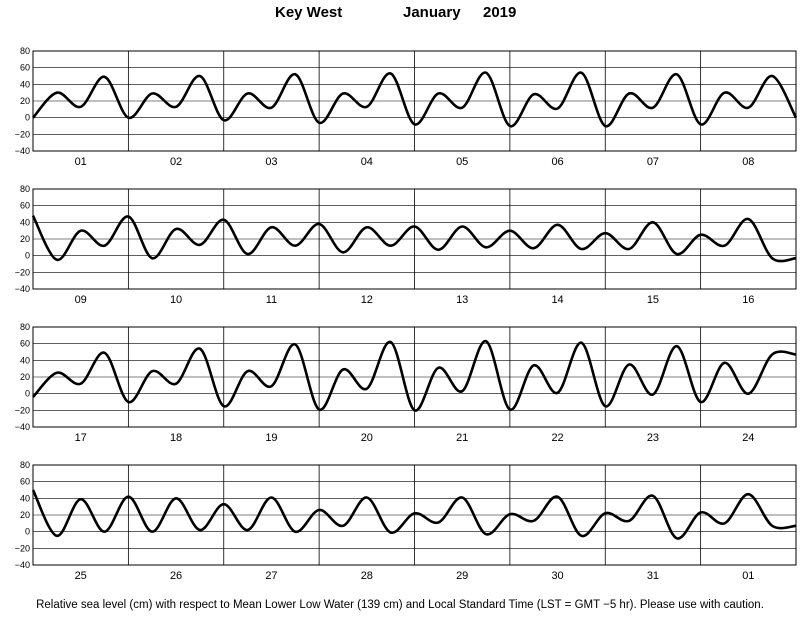 This screenshot has width=800, height=618. I want to click on day-label: 23, so click(653, 438).